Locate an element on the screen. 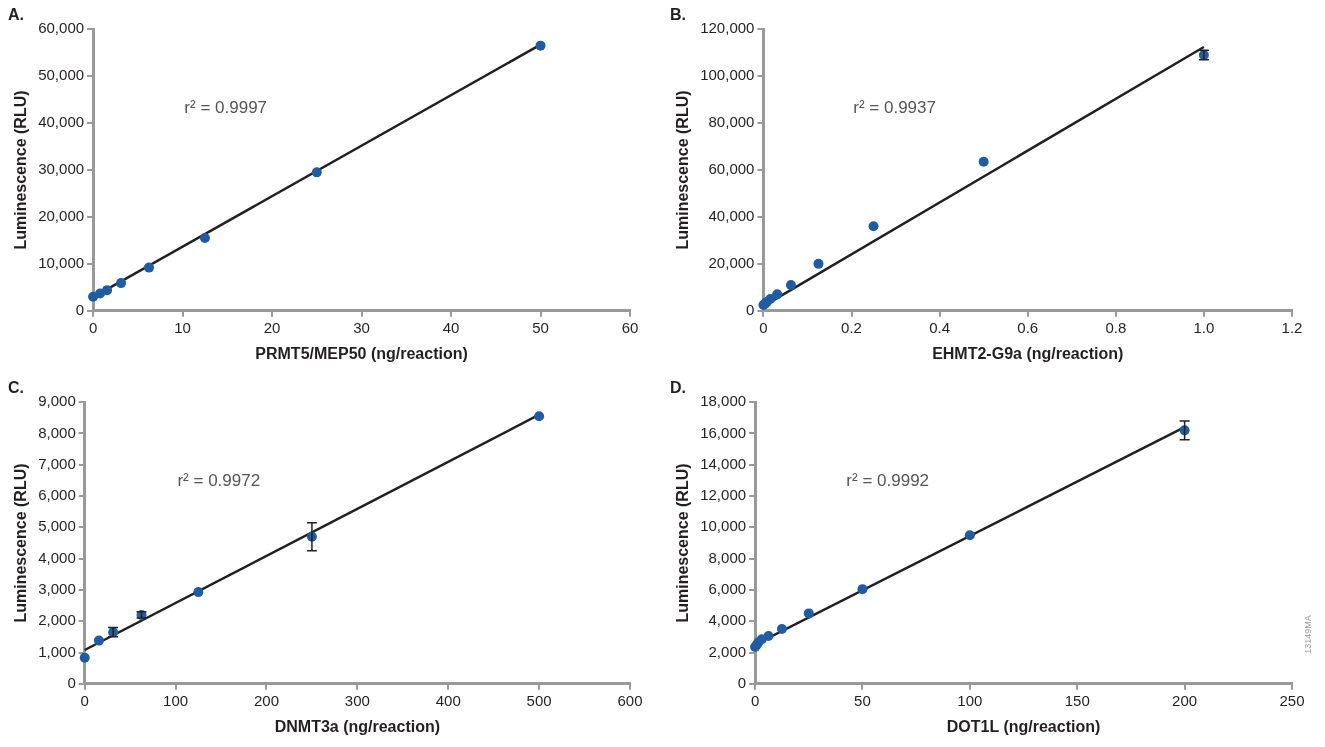 Image resolution: width=1325 pixels, height=747 pixels. y-tick-label: 16,000 is located at coordinates (723, 432).